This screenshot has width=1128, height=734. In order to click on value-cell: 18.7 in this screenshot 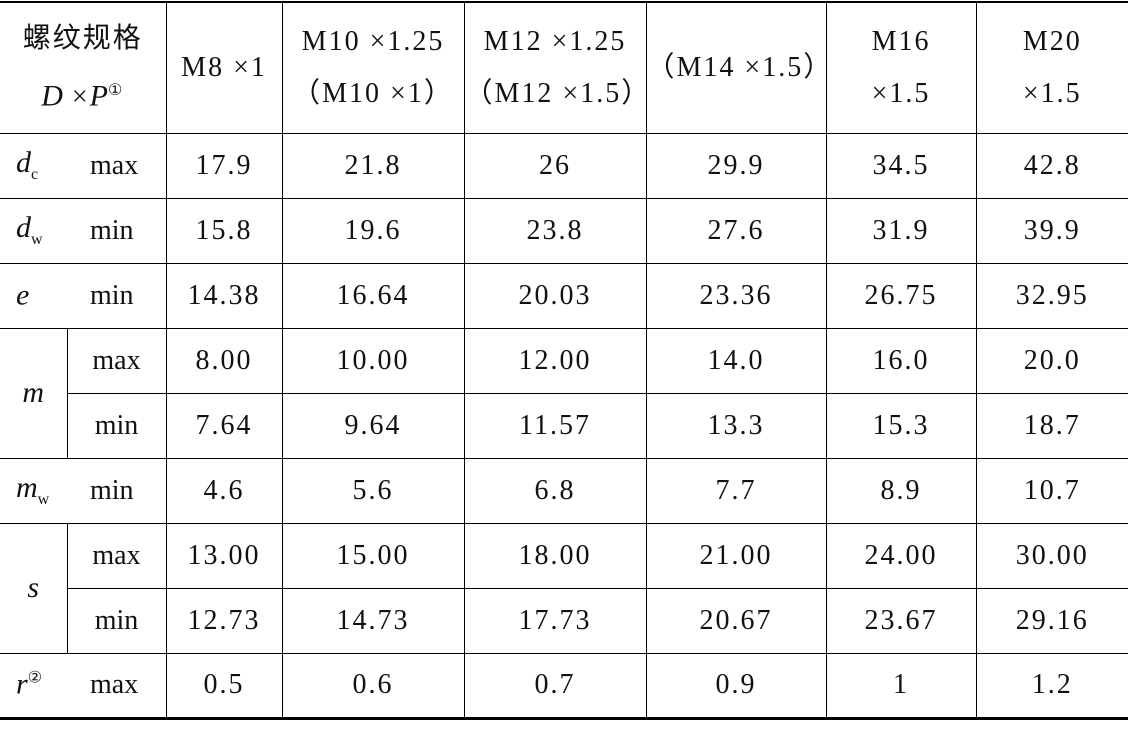, I will do `click(1051, 425)`.